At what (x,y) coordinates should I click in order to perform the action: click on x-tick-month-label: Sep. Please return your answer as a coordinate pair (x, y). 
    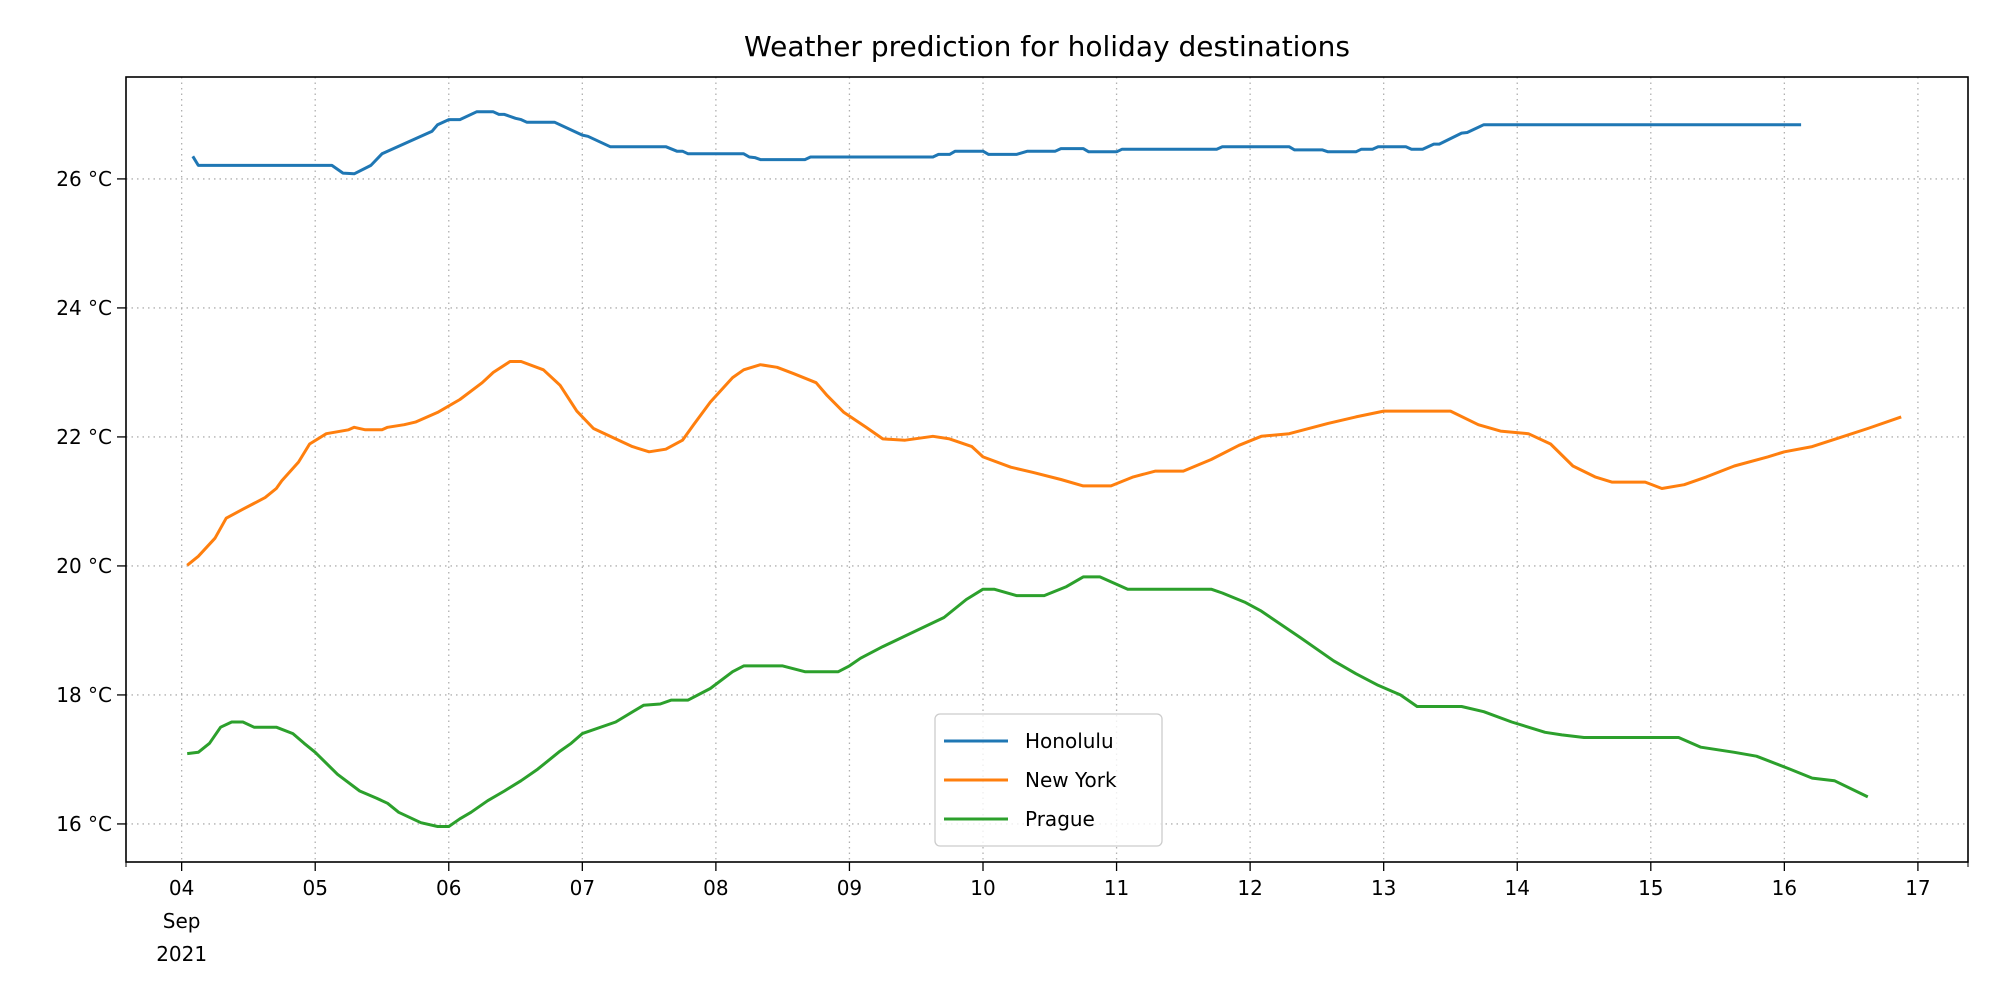
    Looking at the image, I should click on (182, 921).